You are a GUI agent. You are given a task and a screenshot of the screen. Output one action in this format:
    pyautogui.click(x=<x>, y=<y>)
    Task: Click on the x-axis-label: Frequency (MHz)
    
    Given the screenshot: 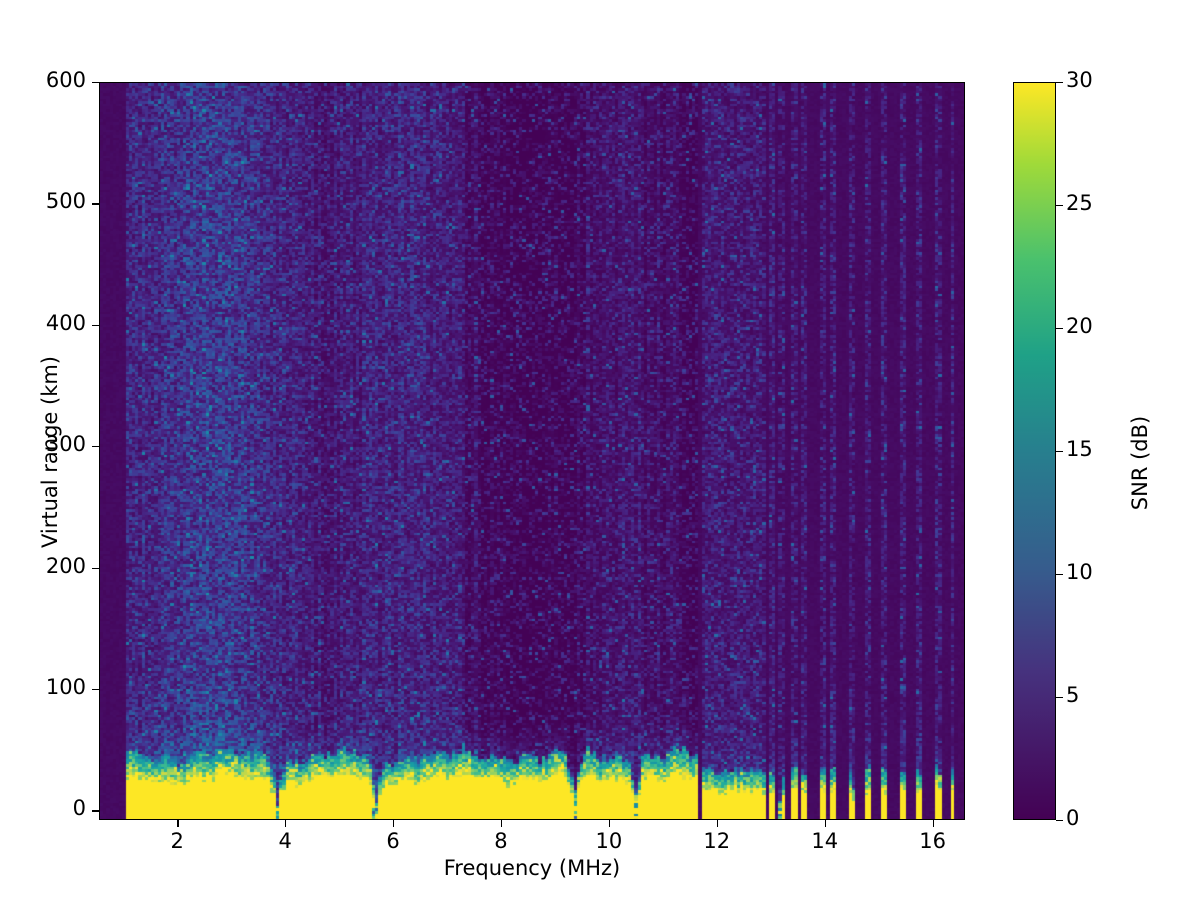 What is the action you would take?
    pyautogui.click(x=532, y=868)
    